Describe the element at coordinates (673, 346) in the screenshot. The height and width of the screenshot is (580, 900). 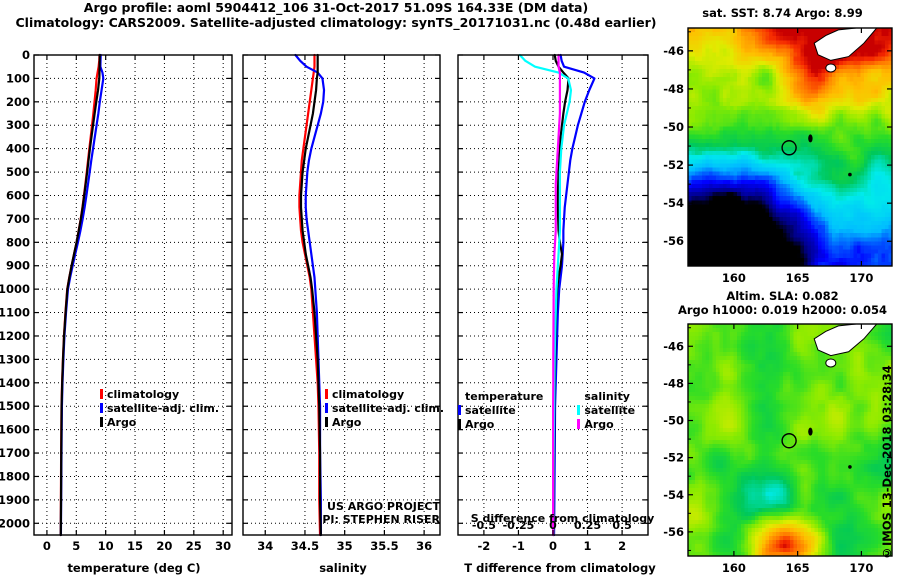
I see `map-ytick-label: -46` at that location.